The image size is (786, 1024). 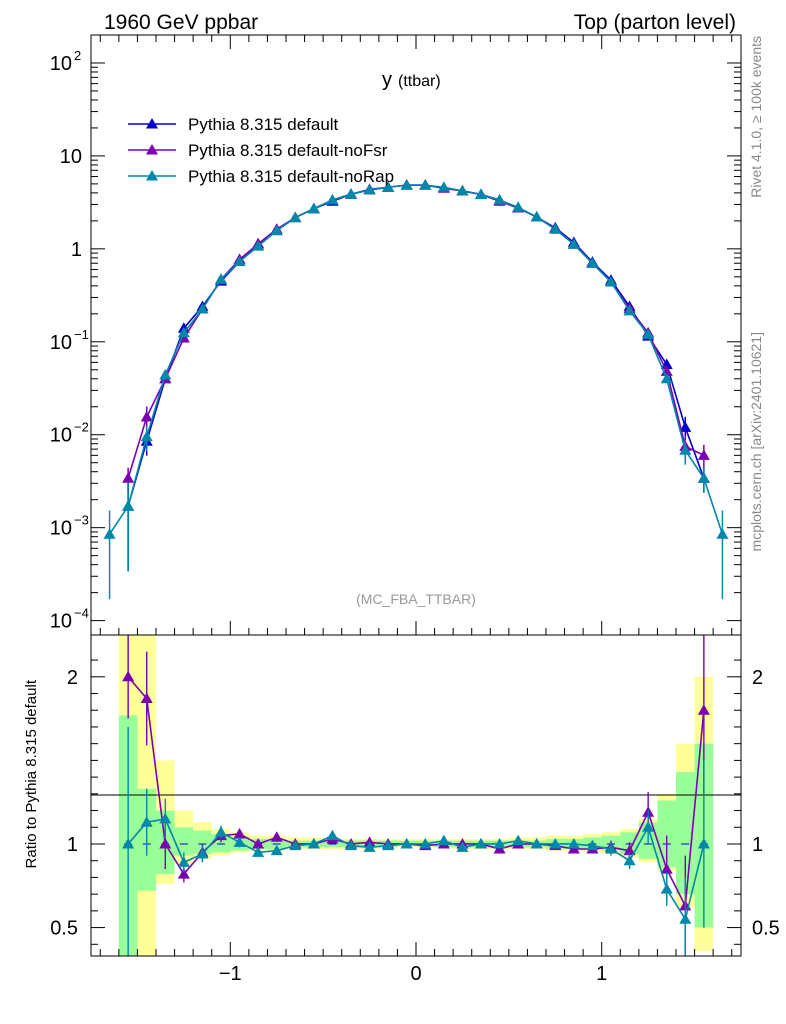 What do you see at coordinates (757, 845) in the screenshot?
I see `ratio-y-tick-label-right: 1` at bounding box center [757, 845].